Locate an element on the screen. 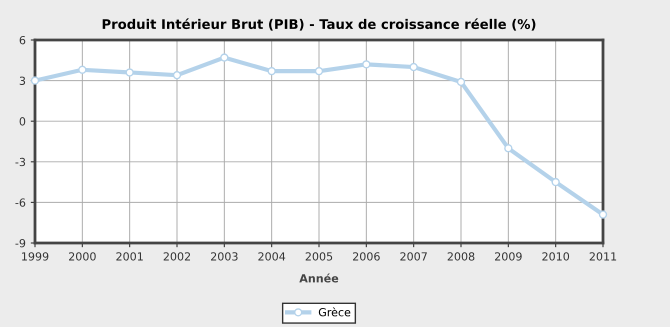 This screenshot has height=327, width=670. x-tick-label: 2010 is located at coordinates (556, 256).